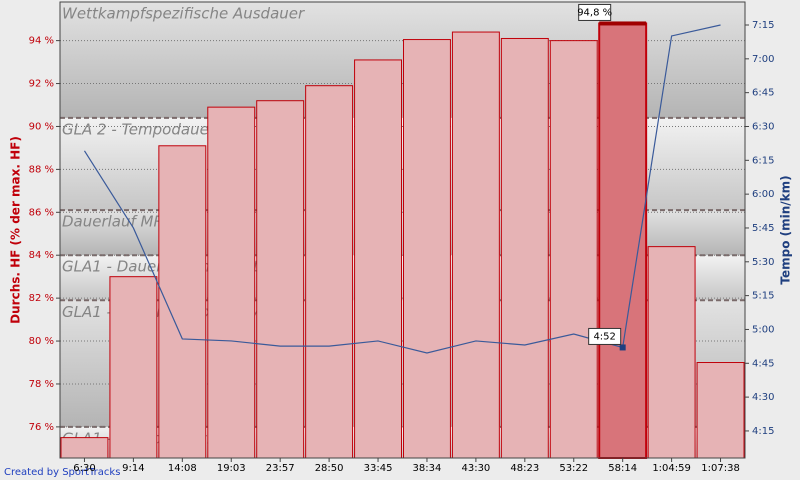 The width and height of the screenshot is (800, 480). What do you see at coordinates (622, 468) in the screenshot?
I see `x-tick-label: 58:14` at bounding box center [622, 468].